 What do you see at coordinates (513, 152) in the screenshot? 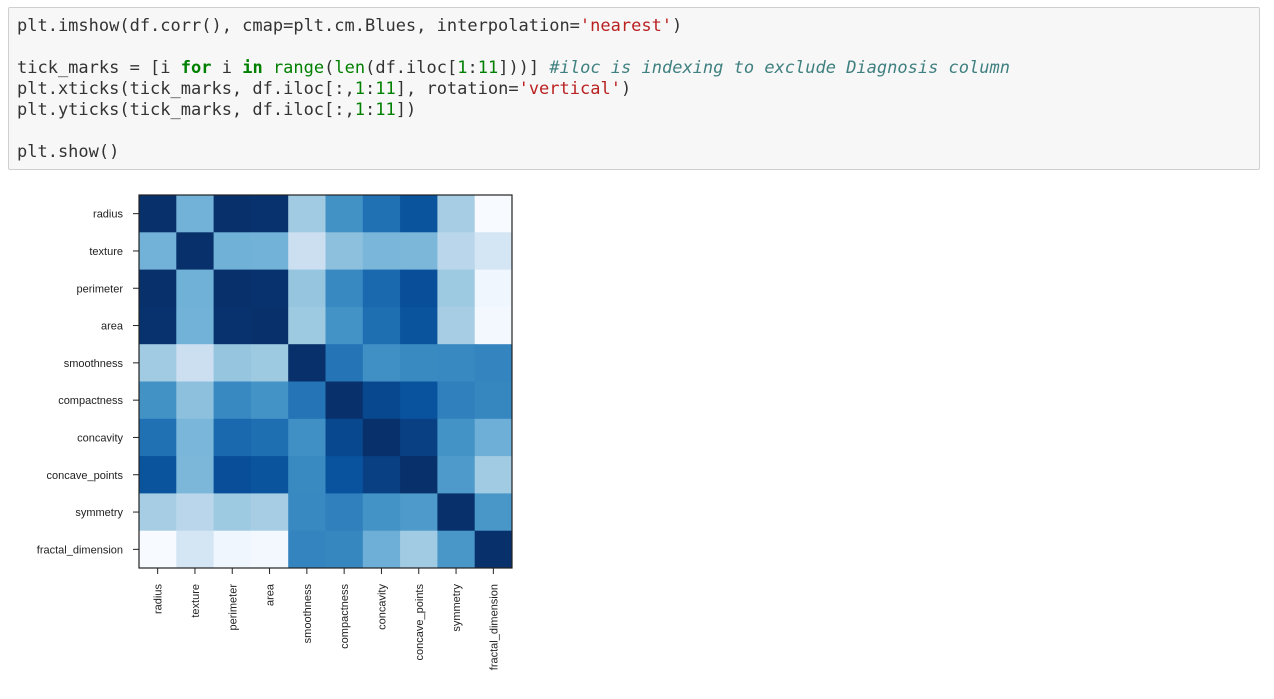
I see `code-line: plt.show()` at bounding box center [513, 152].